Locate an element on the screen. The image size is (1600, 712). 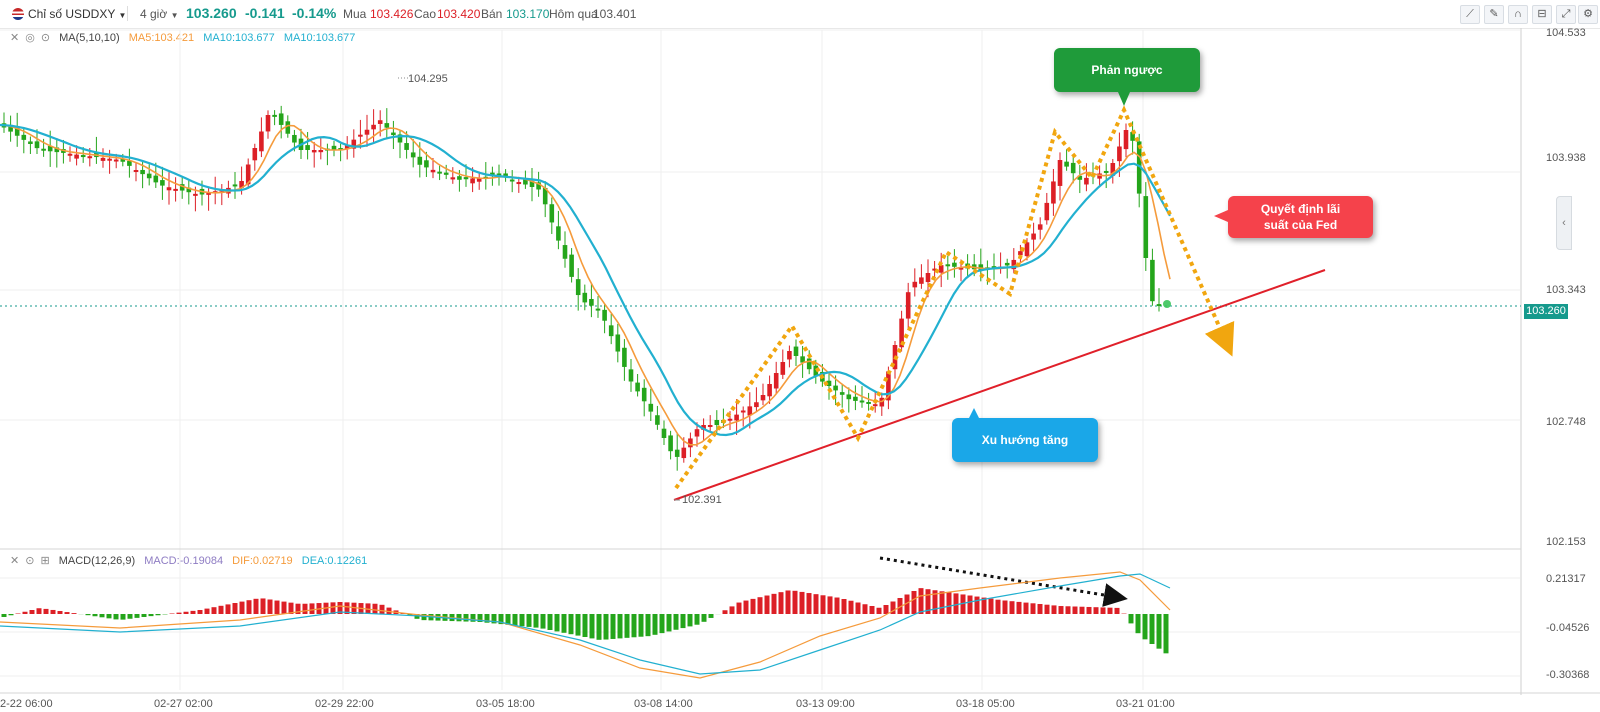
settings-icon: ⚙ is located at coordinates (1588, 14).